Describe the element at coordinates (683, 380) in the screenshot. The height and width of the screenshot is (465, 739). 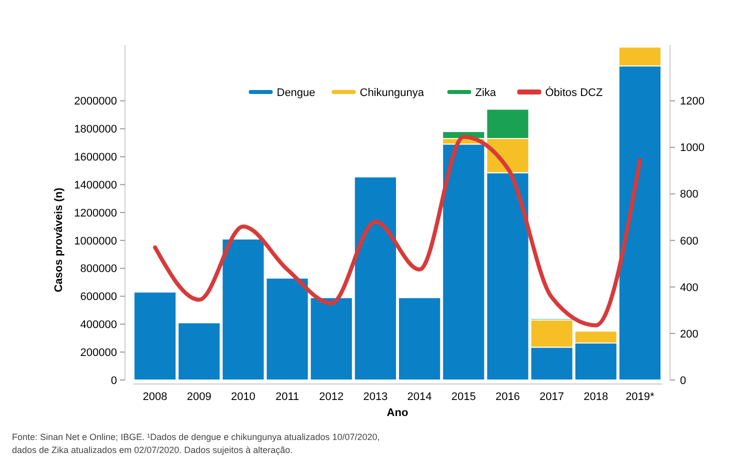
I see `y2-tick-label: 0` at that location.